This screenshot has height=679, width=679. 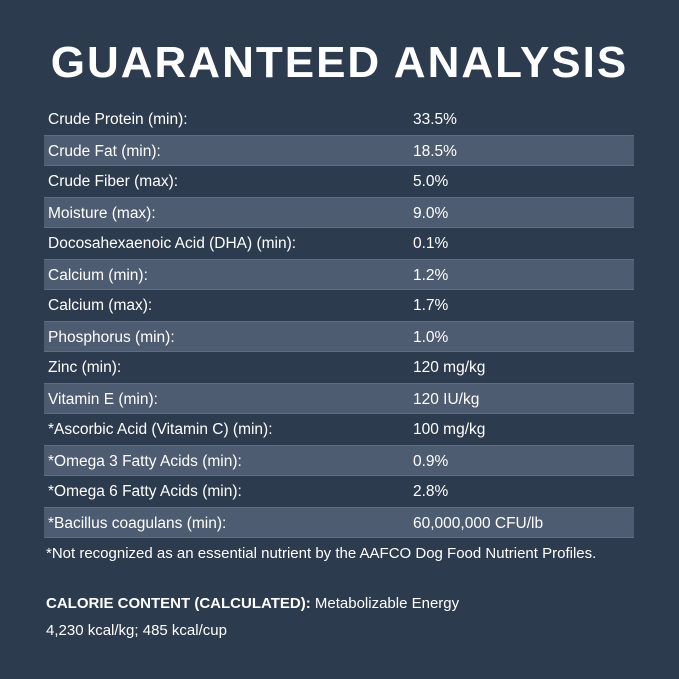 What do you see at coordinates (100, 305) in the screenshot?
I see `nutrient-name: Calcium (max):` at bounding box center [100, 305].